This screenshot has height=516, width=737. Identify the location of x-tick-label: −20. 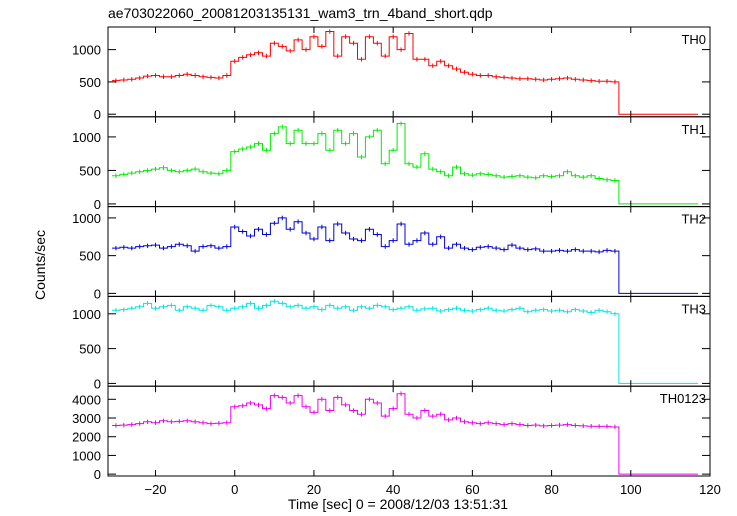
(155, 489).